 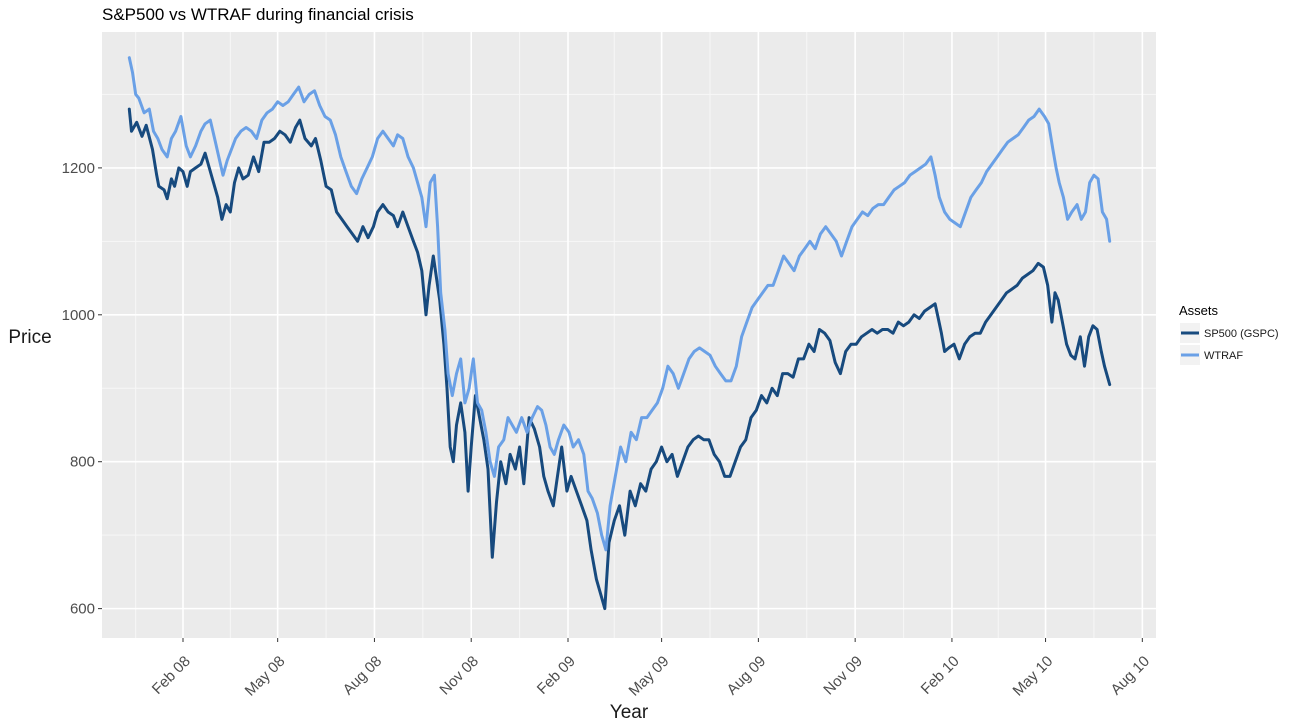 What do you see at coordinates (29, 337) in the screenshot?
I see `y-axis-title: Price` at bounding box center [29, 337].